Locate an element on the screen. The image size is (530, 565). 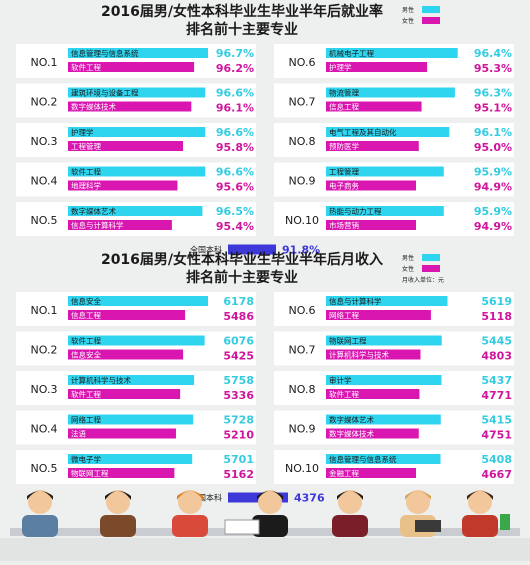
female-major-label: 信息与计算科学 is located at coordinates (97, 225).